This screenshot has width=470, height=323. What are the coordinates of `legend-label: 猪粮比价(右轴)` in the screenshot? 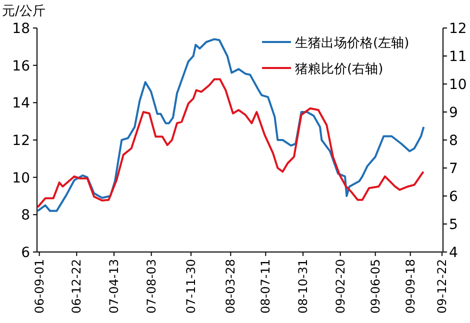 It's located at (339, 69).